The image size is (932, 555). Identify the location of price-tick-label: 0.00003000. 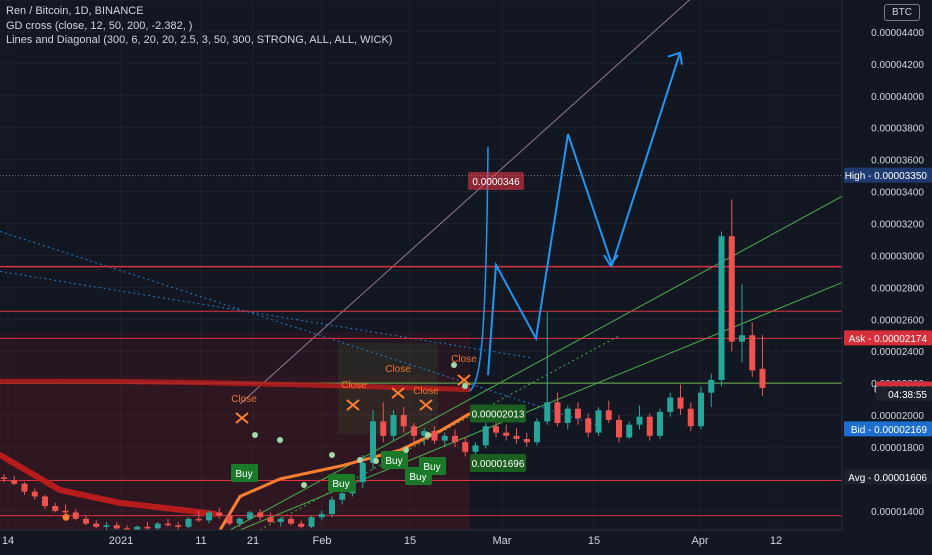
(897, 256).